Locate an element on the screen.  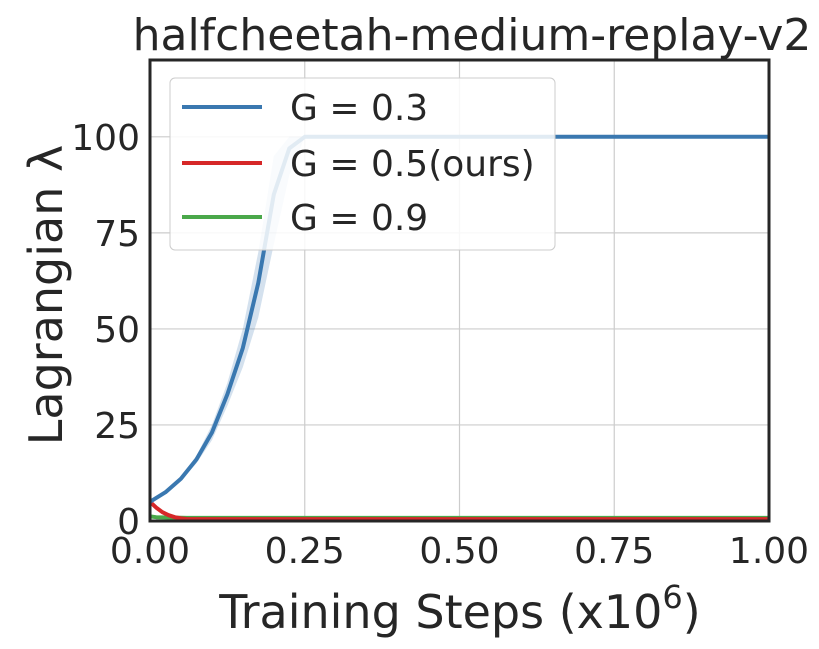
legend-label-g03: G = 0.3 is located at coordinates (359, 108).